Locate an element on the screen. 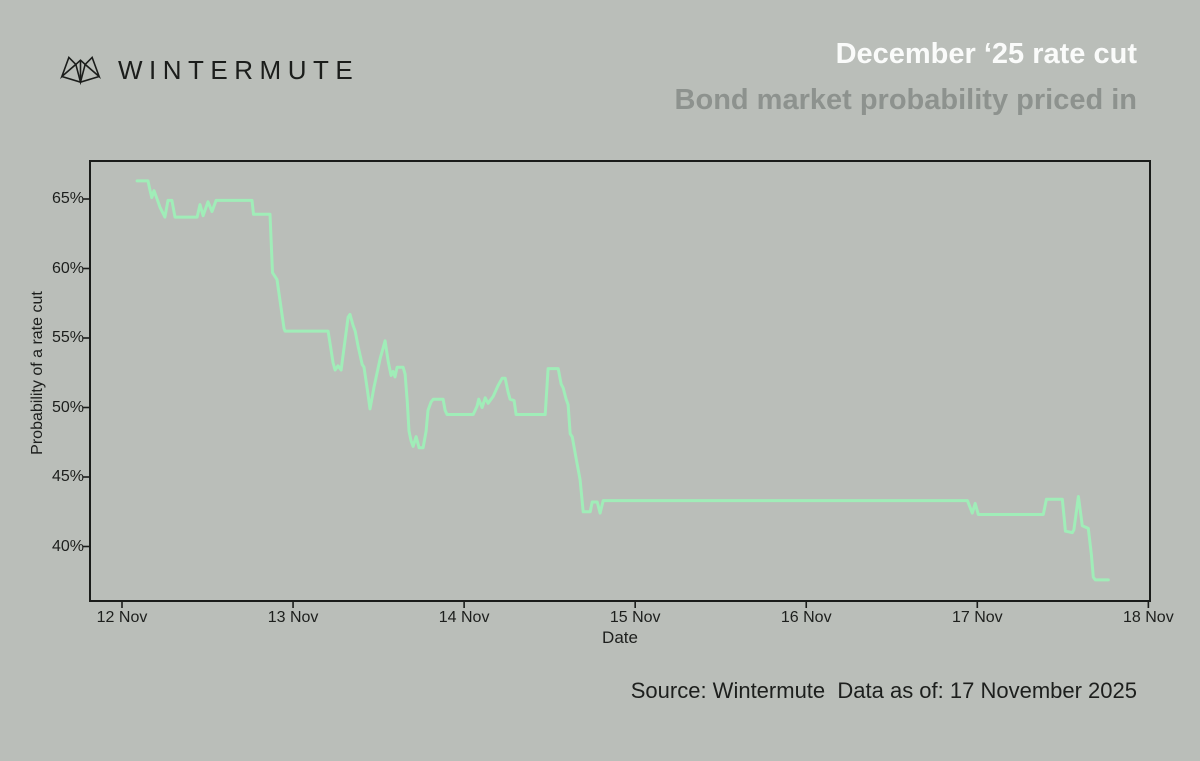  wintermute-logo: WINTERMUTE is located at coordinates (209, 70).